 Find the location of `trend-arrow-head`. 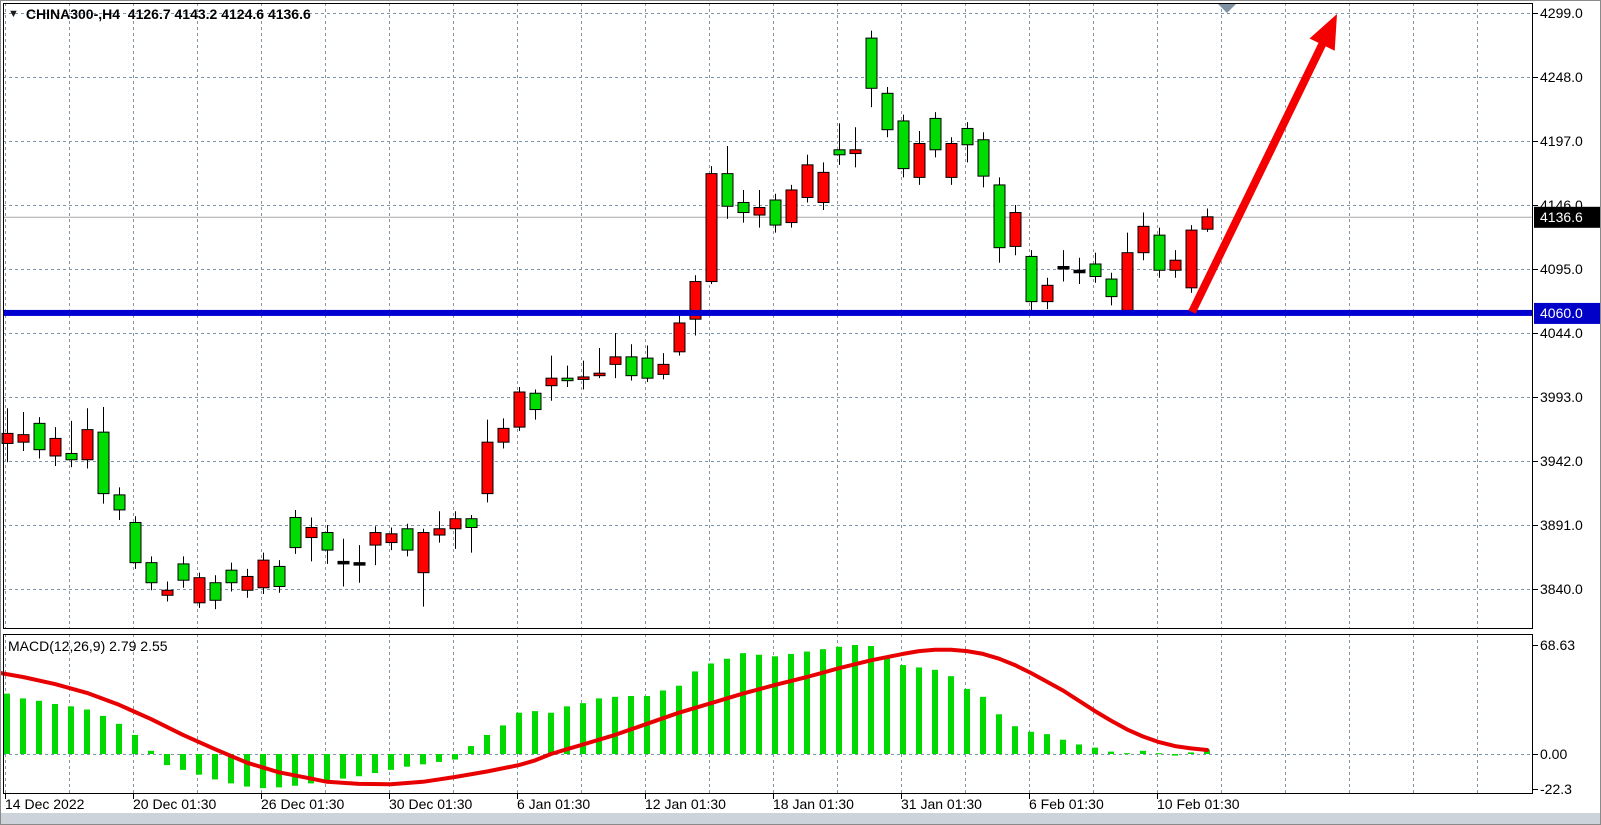

trend-arrow-head is located at coordinates (1323, 32).